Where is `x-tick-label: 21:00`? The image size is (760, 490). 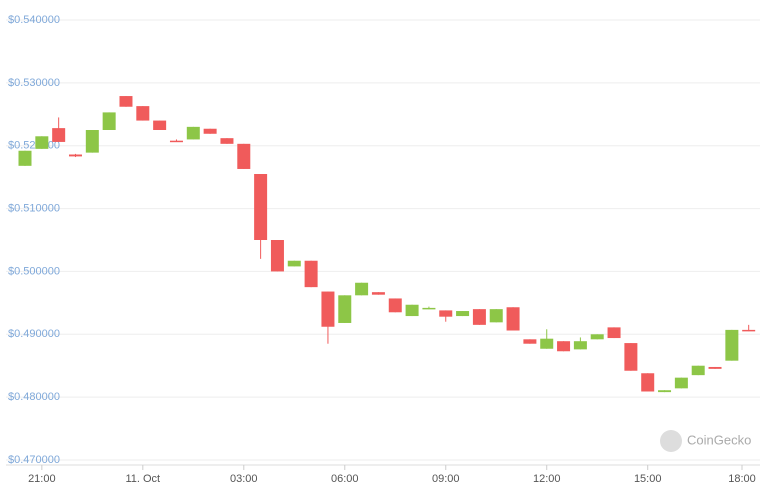
x-tick-label: 21:00 is located at coordinates (42, 479).